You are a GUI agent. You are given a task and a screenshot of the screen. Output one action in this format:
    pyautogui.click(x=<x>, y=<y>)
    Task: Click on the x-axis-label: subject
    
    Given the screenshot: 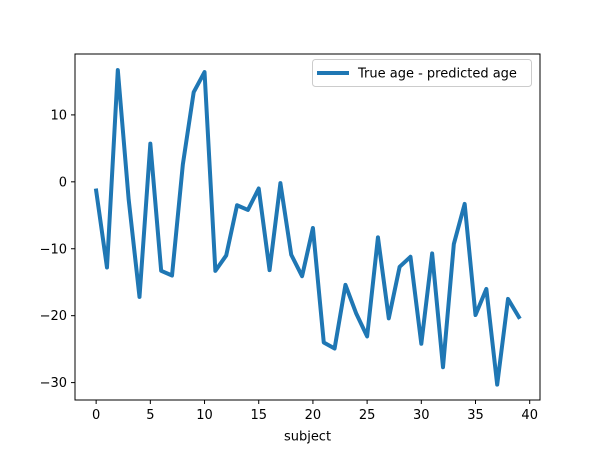 What is the action you would take?
    pyautogui.click(x=307, y=437)
    